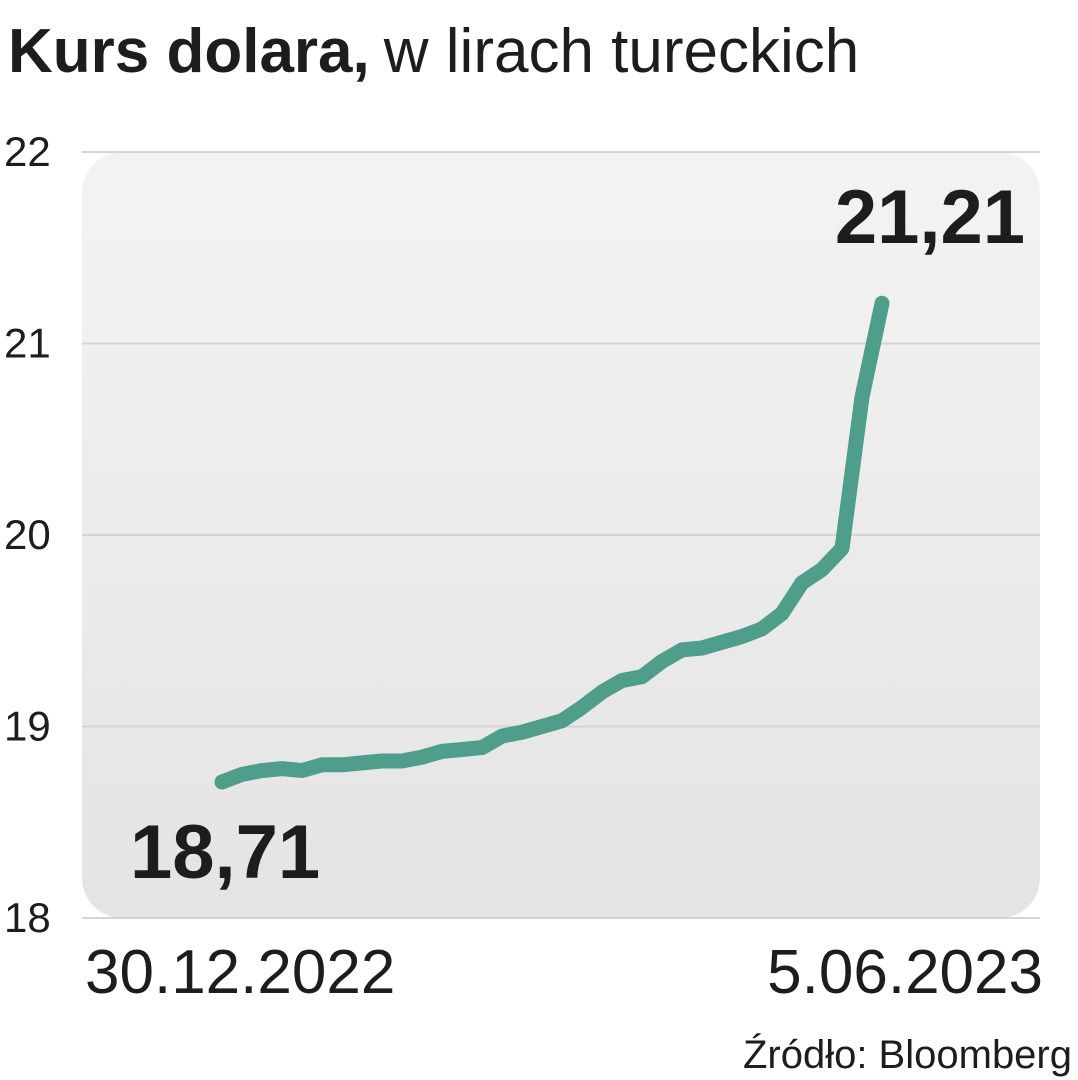  Describe the element at coordinates (27, 343) in the screenshot. I see `y-tick-label: 21` at that location.